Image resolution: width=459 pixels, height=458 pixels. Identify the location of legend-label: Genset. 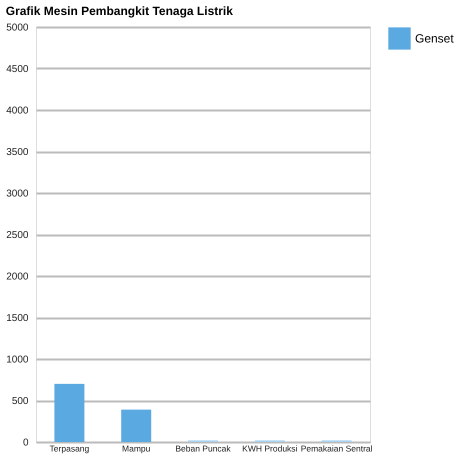
(434, 39).